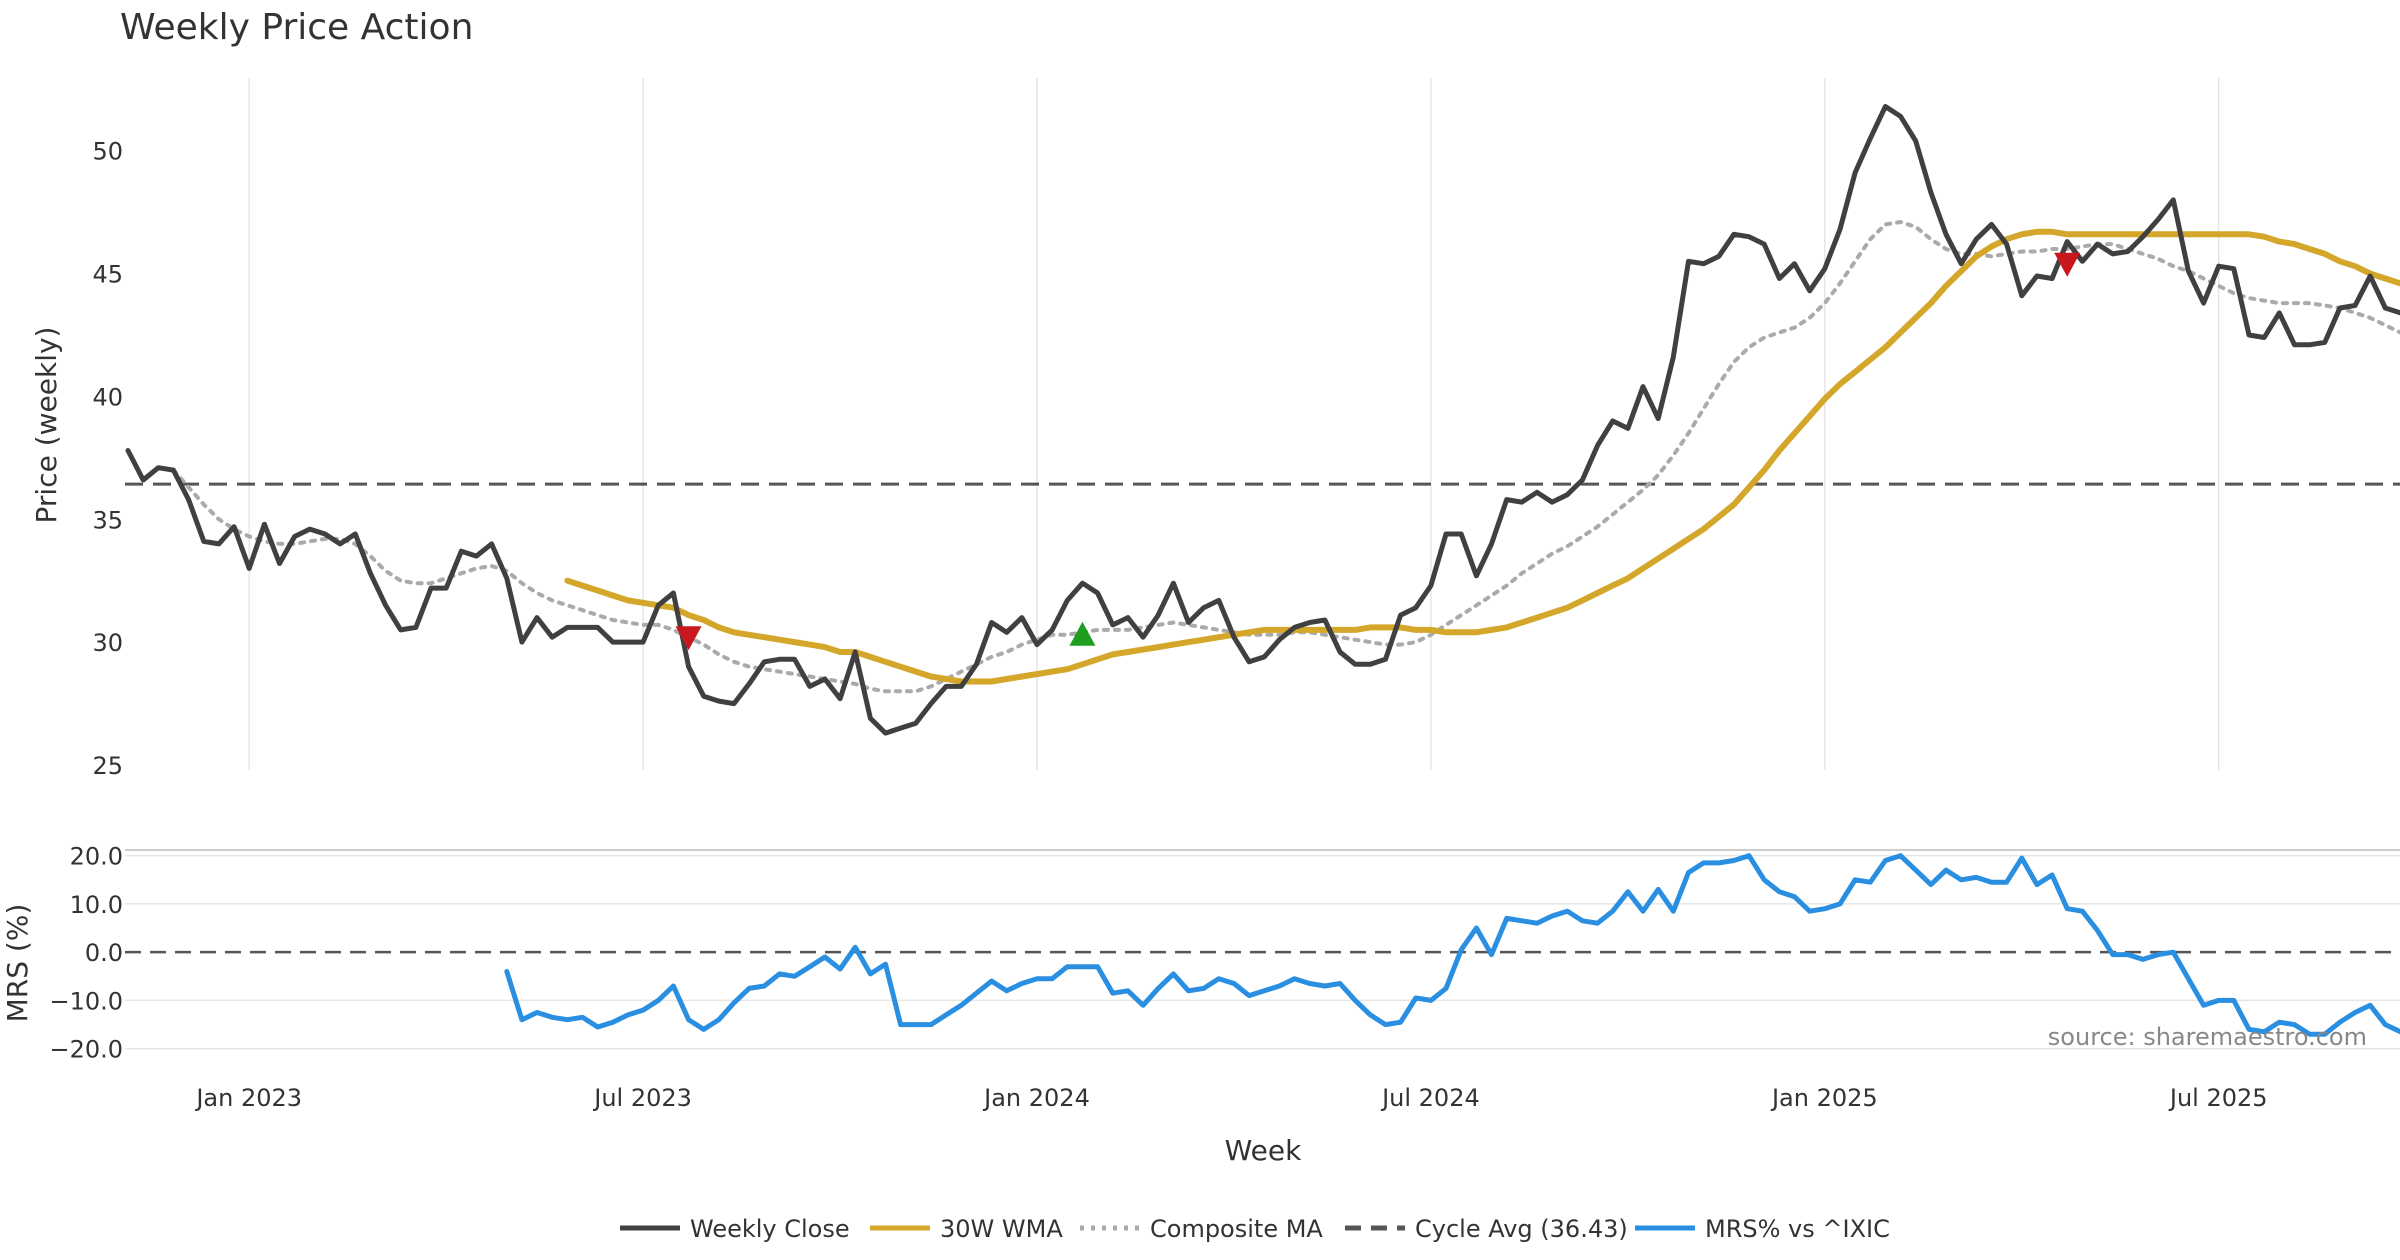 The height and width of the screenshot is (1260, 2400). What do you see at coordinates (86, 1001) in the screenshot?
I see `mrs-y-tick-1: −10.0` at bounding box center [86, 1001].